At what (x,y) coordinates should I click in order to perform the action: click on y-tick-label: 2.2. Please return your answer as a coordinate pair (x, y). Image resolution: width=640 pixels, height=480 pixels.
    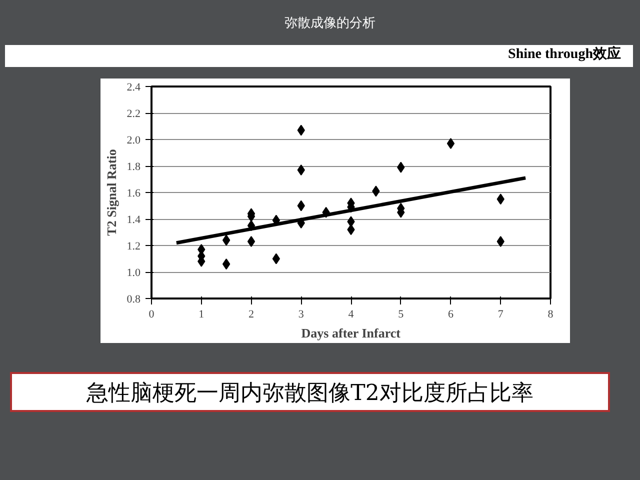
    Looking at the image, I should click on (133, 114).